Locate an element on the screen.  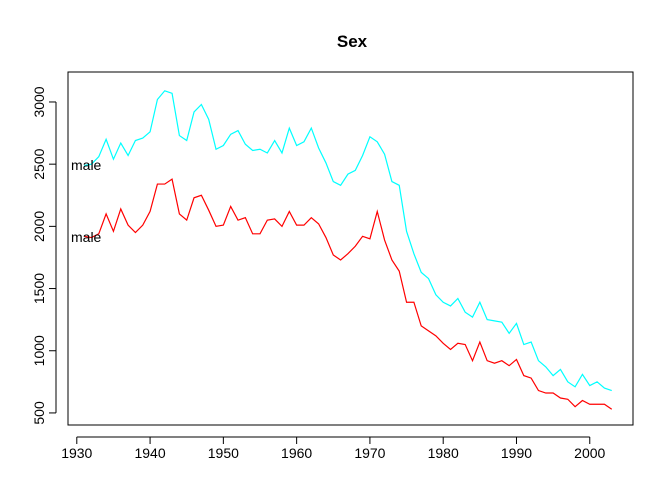
y-tick-label: 2000 is located at coordinates (39, 226).